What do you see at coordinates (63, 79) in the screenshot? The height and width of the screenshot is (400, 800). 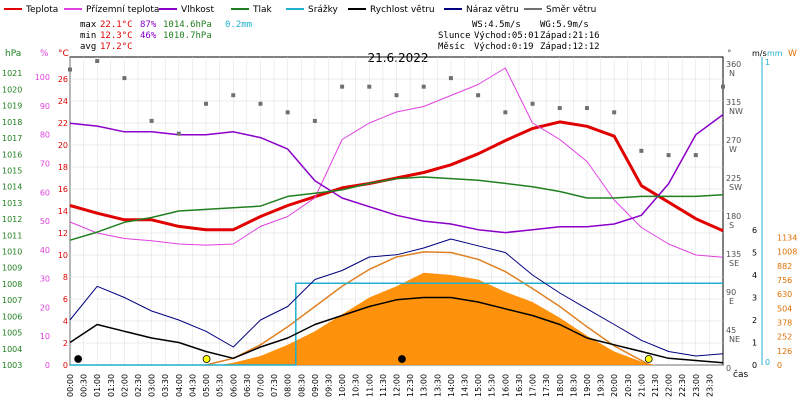 I see `tick-temp-13: 26` at bounding box center [63, 79].